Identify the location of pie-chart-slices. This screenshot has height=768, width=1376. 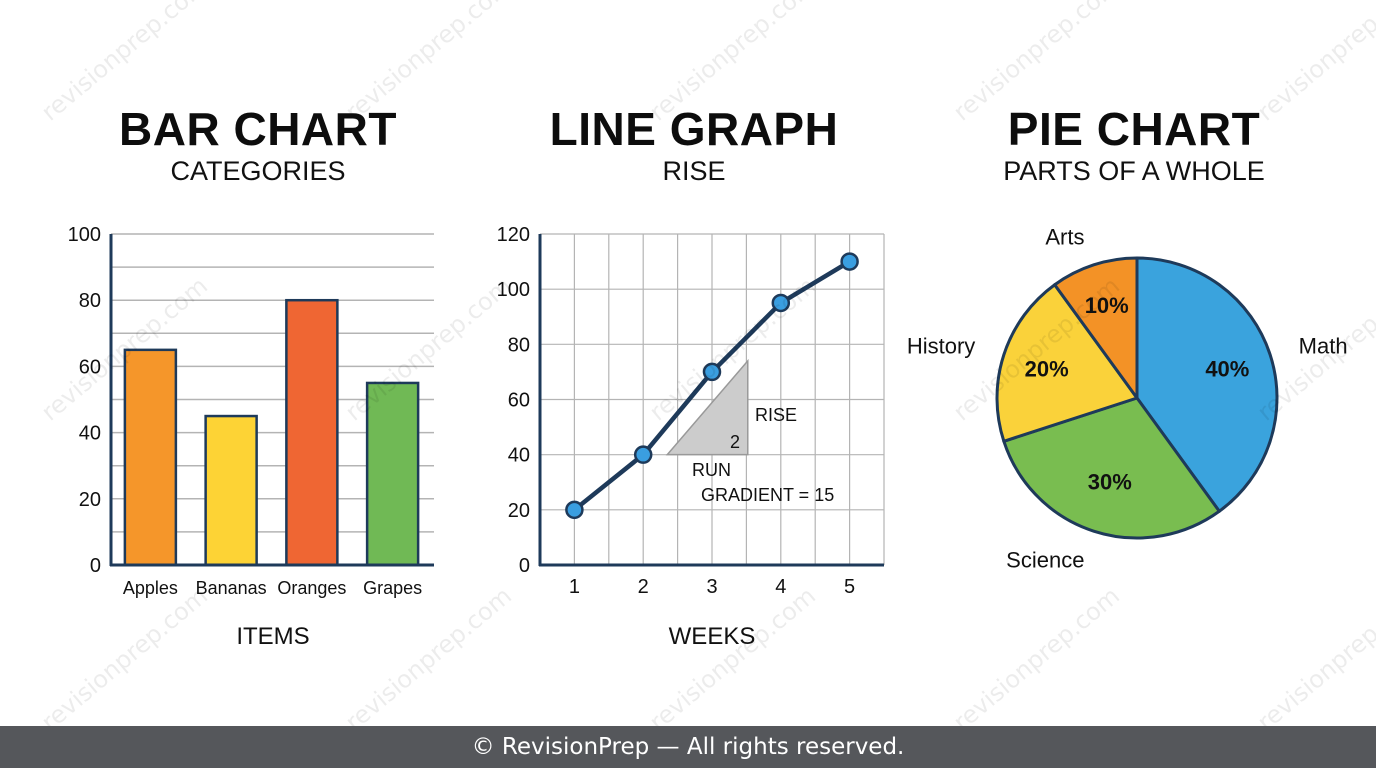
(1137, 398).